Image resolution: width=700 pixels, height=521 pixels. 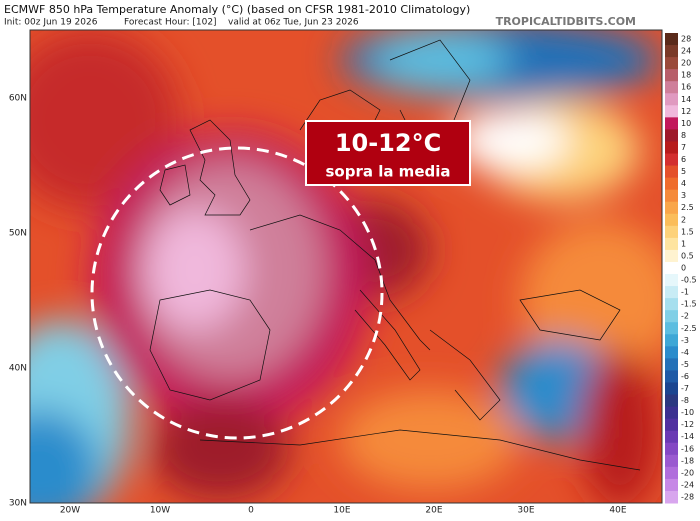 What do you see at coordinates (689, 304) in the screenshot?
I see `colorbar-label: -1.5` at bounding box center [689, 304].